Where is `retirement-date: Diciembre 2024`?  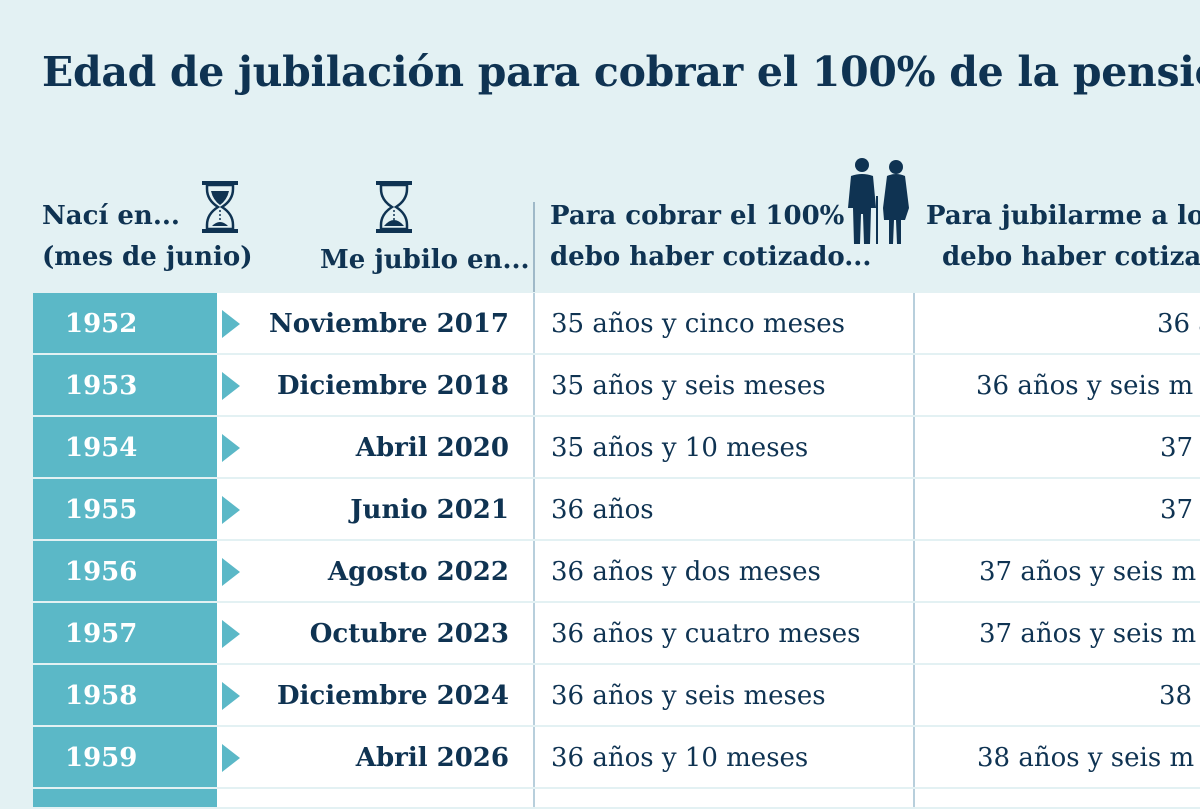
retirement-date: Diciembre 2024 is located at coordinates (392, 696).